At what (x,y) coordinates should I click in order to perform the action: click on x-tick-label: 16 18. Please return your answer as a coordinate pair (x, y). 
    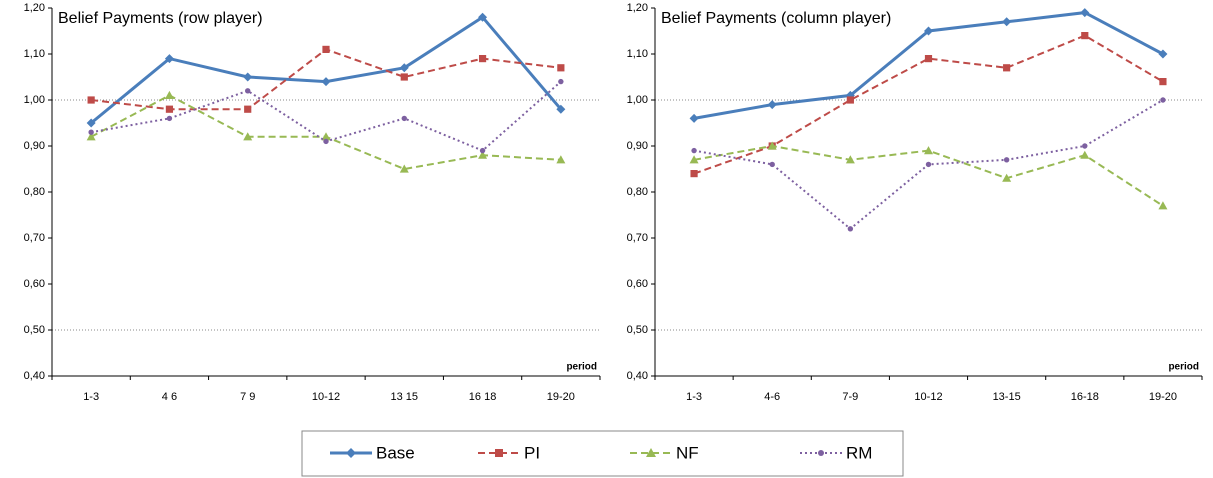
    Looking at the image, I should click on (483, 397).